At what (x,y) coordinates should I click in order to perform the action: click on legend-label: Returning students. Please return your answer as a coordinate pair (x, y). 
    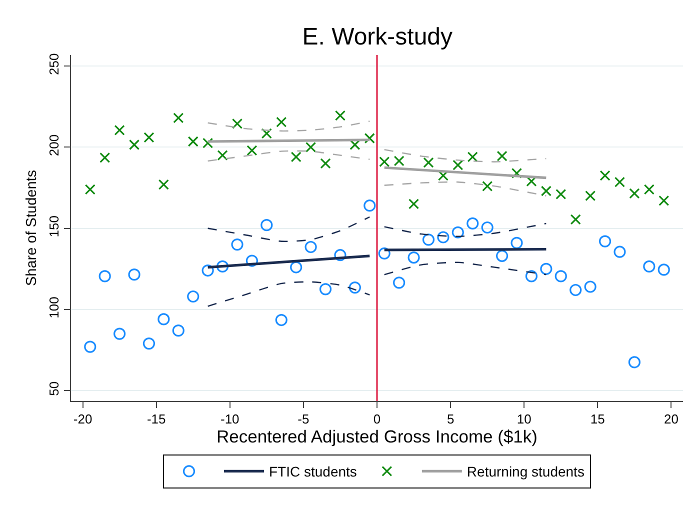
    Looking at the image, I should click on (525, 472).